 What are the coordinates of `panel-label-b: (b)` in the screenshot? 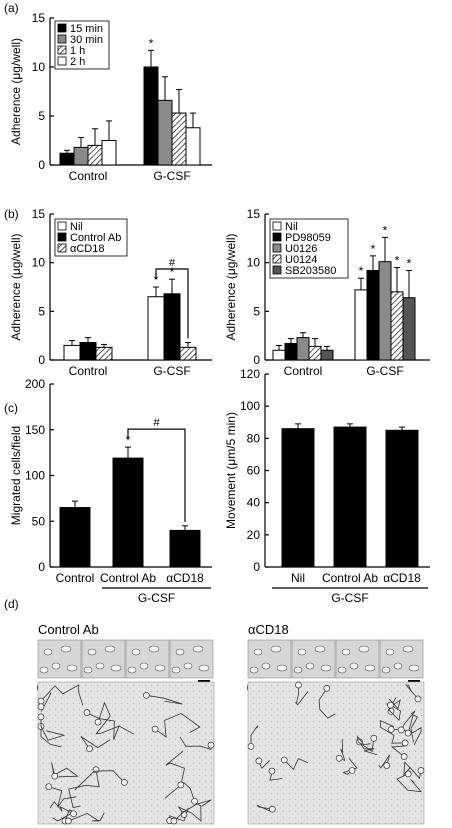 It's located at (11, 214).